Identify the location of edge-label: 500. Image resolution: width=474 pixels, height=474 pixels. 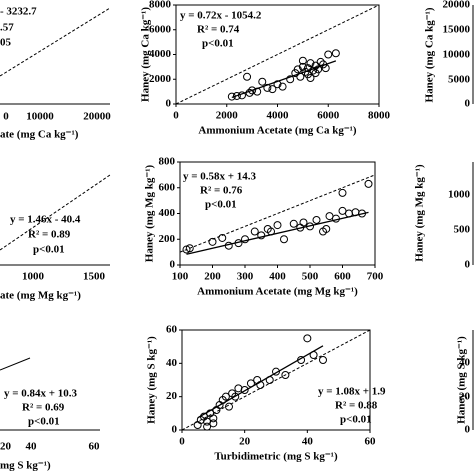
(462, 230).